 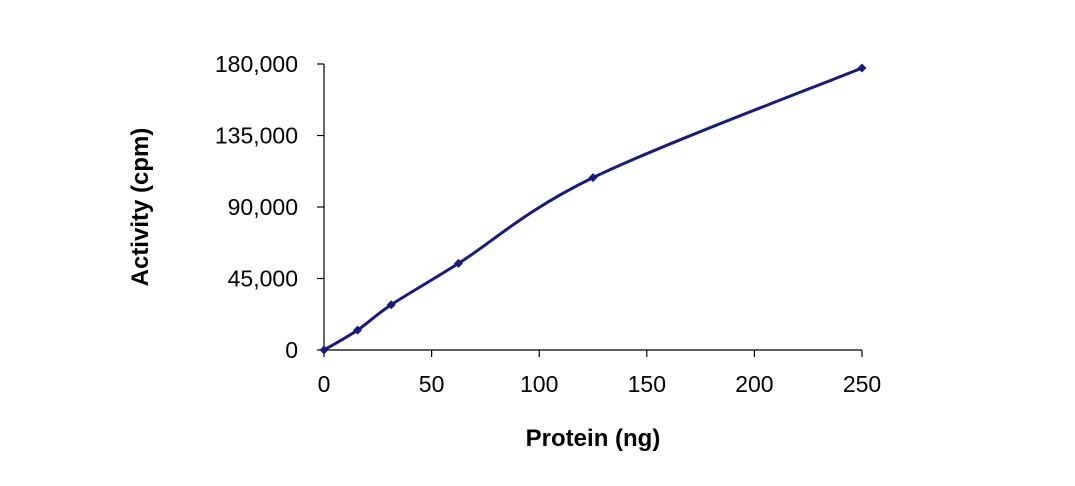 I want to click on y-tick-label: 90,000, so click(x=263, y=207).